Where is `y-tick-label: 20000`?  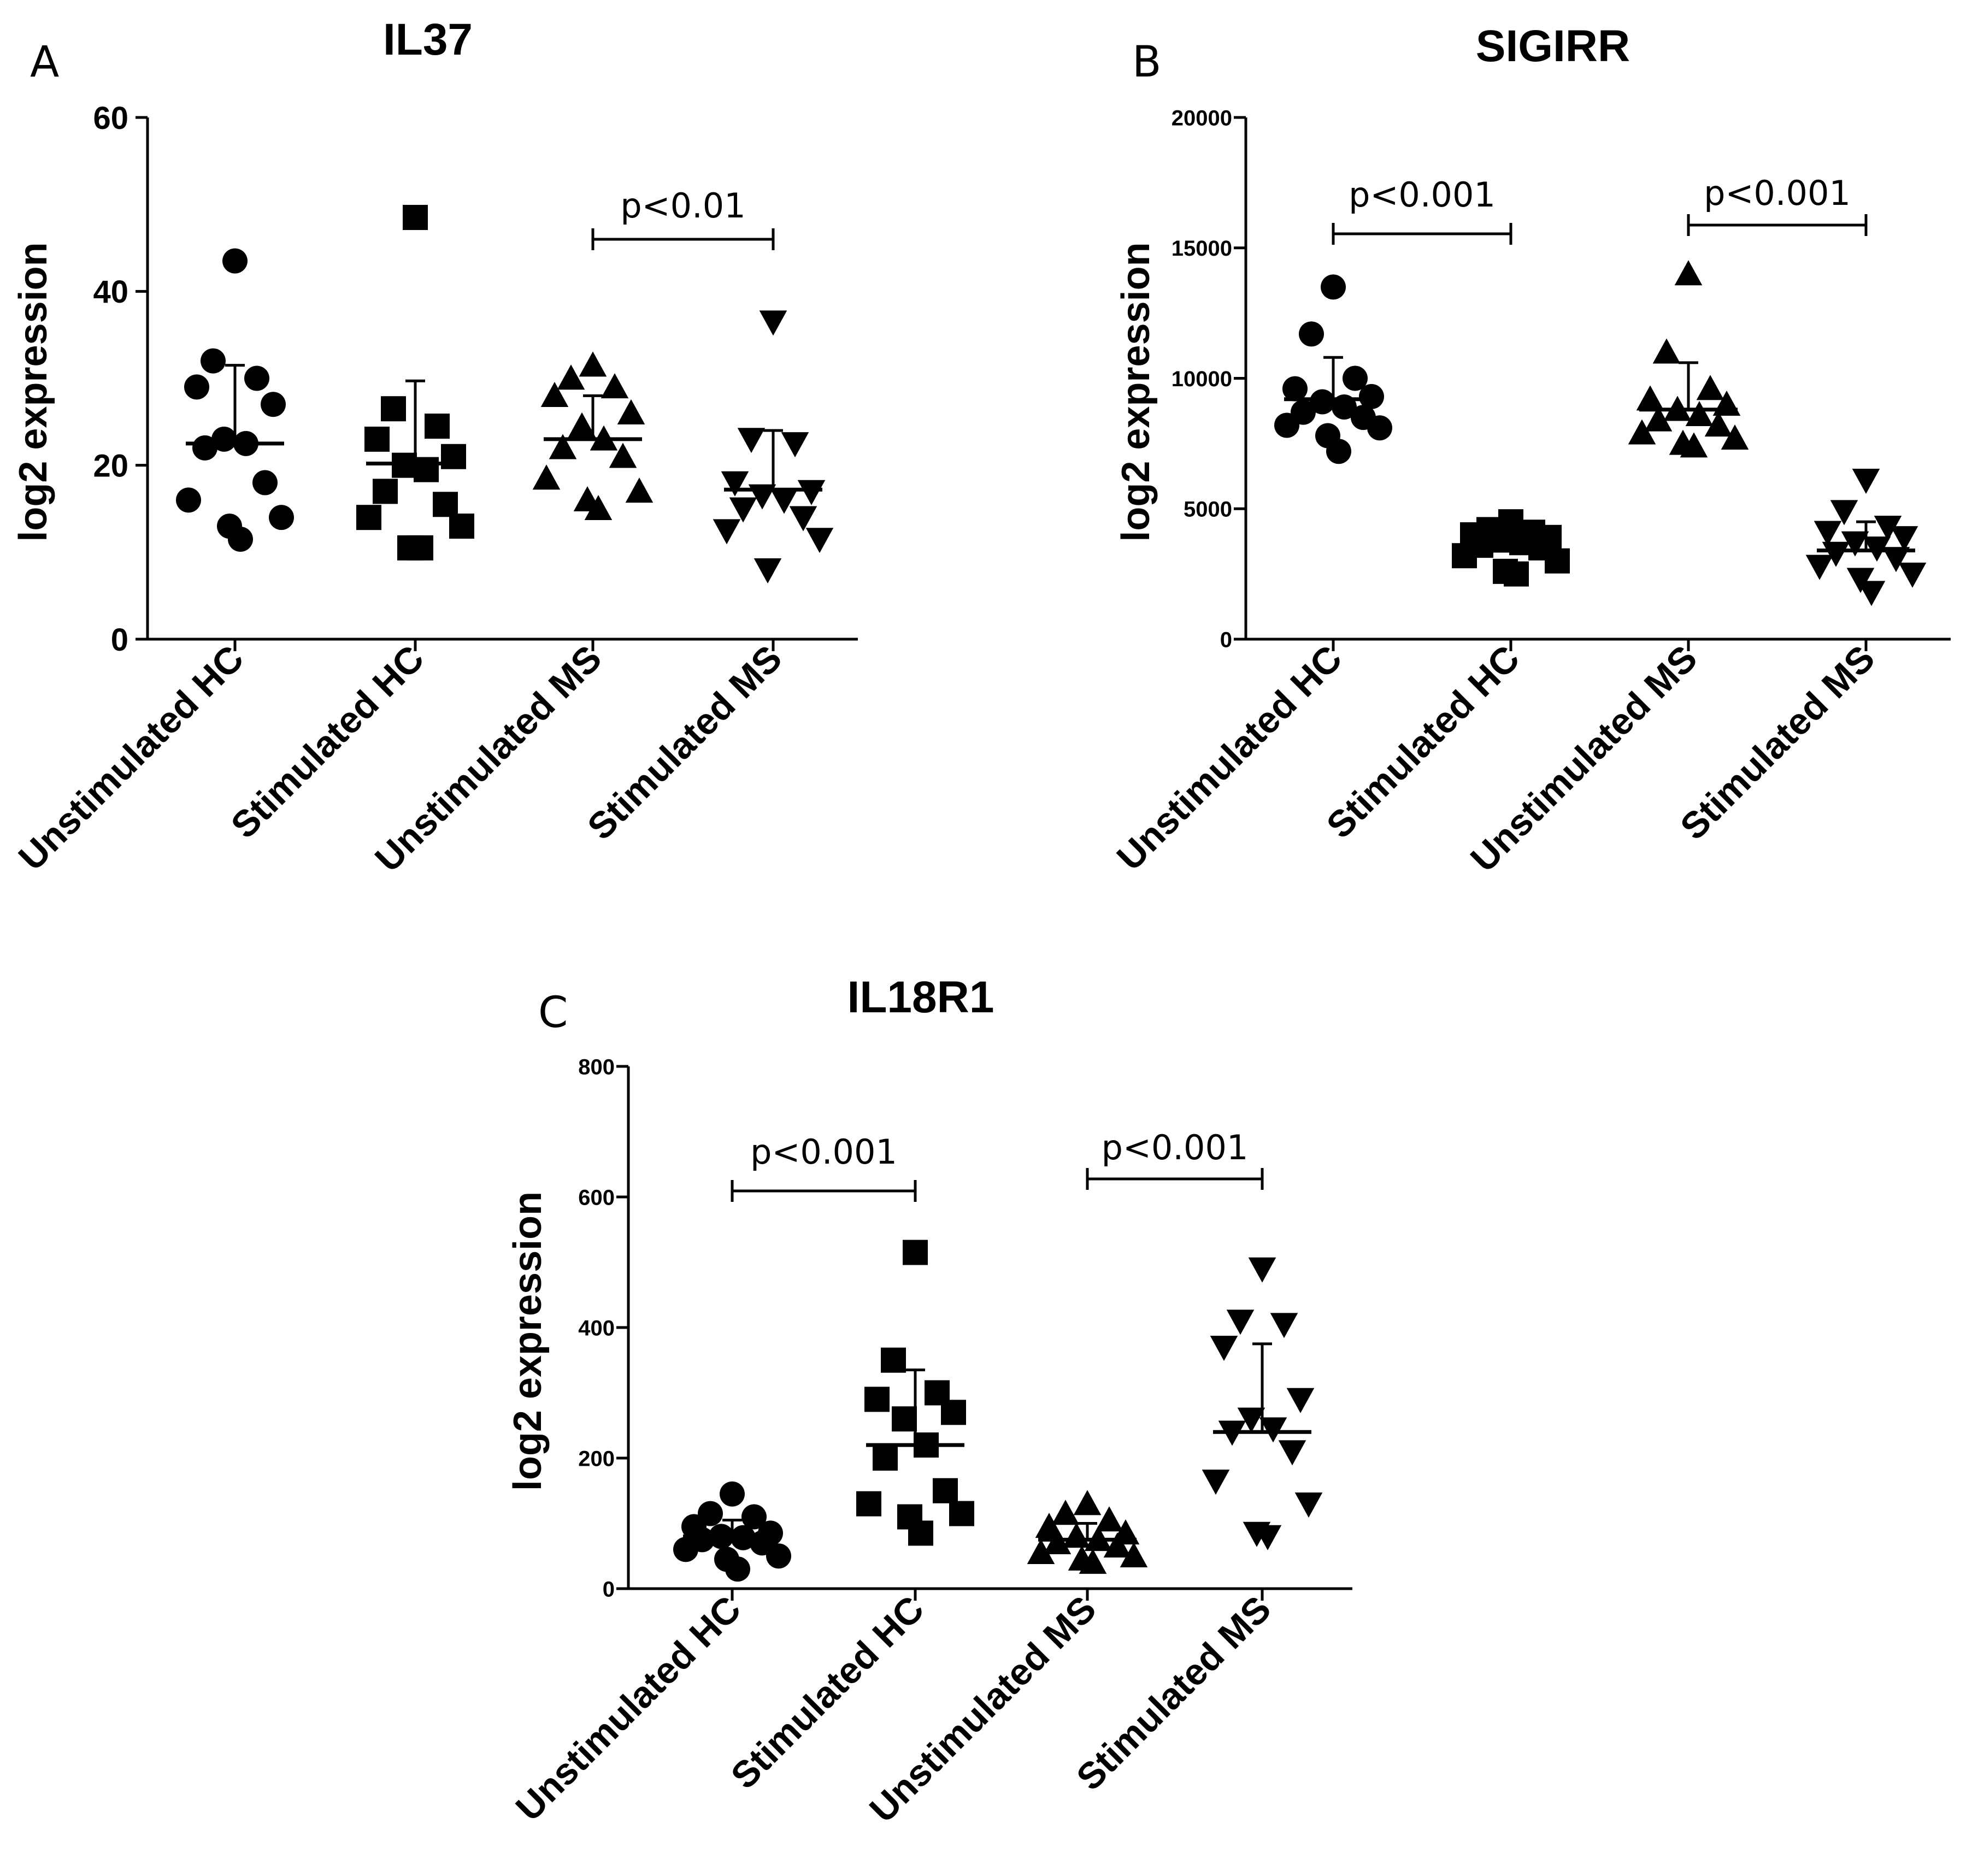
y-tick-label: 20000 is located at coordinates (1202, 118).